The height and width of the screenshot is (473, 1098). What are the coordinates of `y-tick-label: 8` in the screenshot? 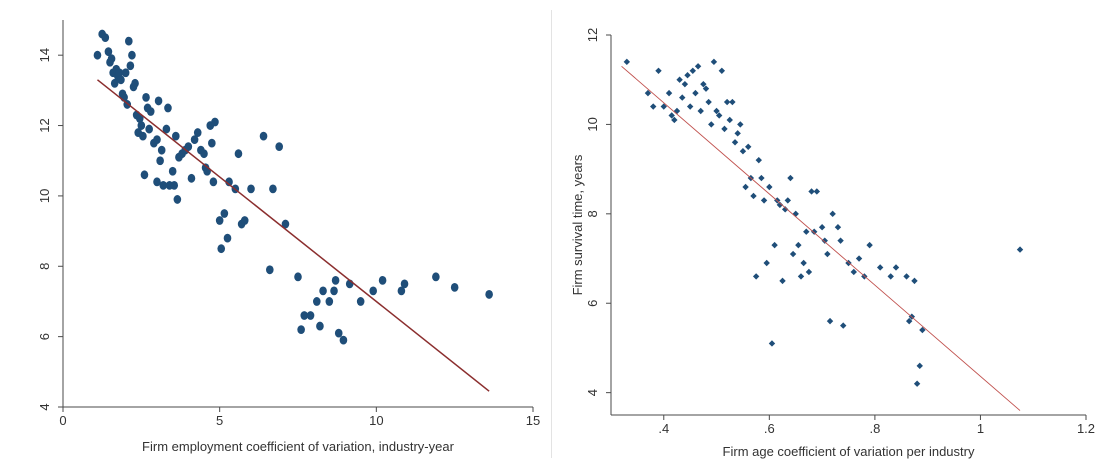 It's located at (44, 266).